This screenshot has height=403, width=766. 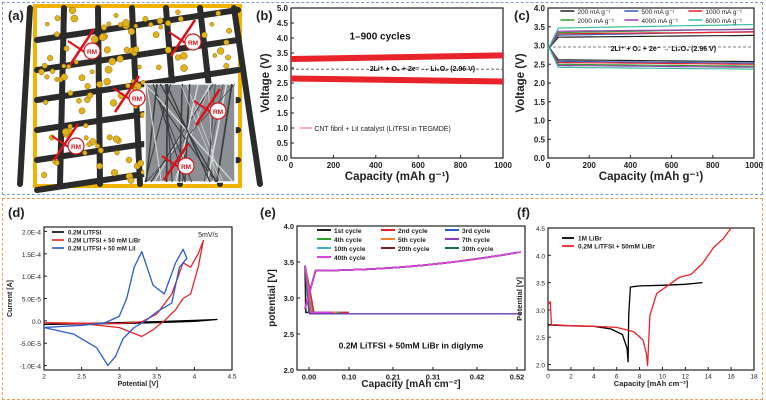 I want to click on y-tick-label: -5.0E-5, so click(x=31, y=344).